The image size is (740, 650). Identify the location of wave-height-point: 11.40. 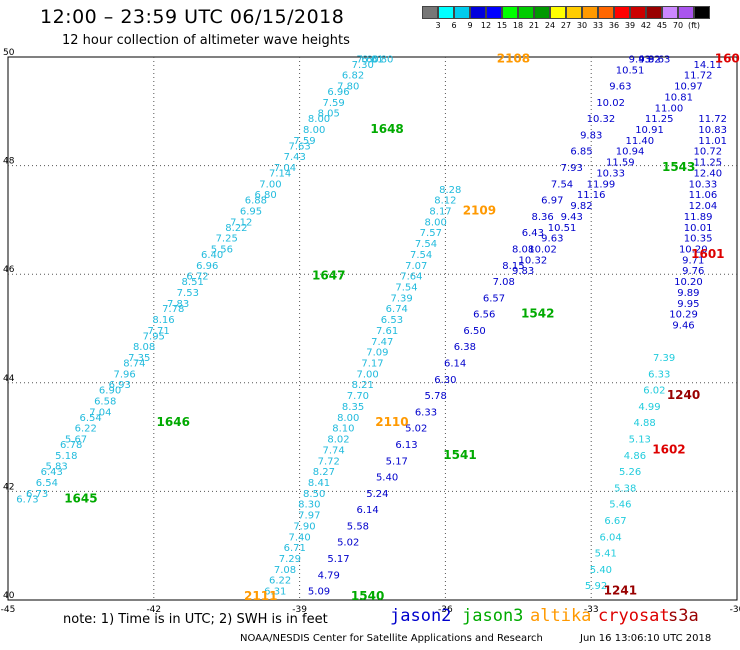
(639, 141).